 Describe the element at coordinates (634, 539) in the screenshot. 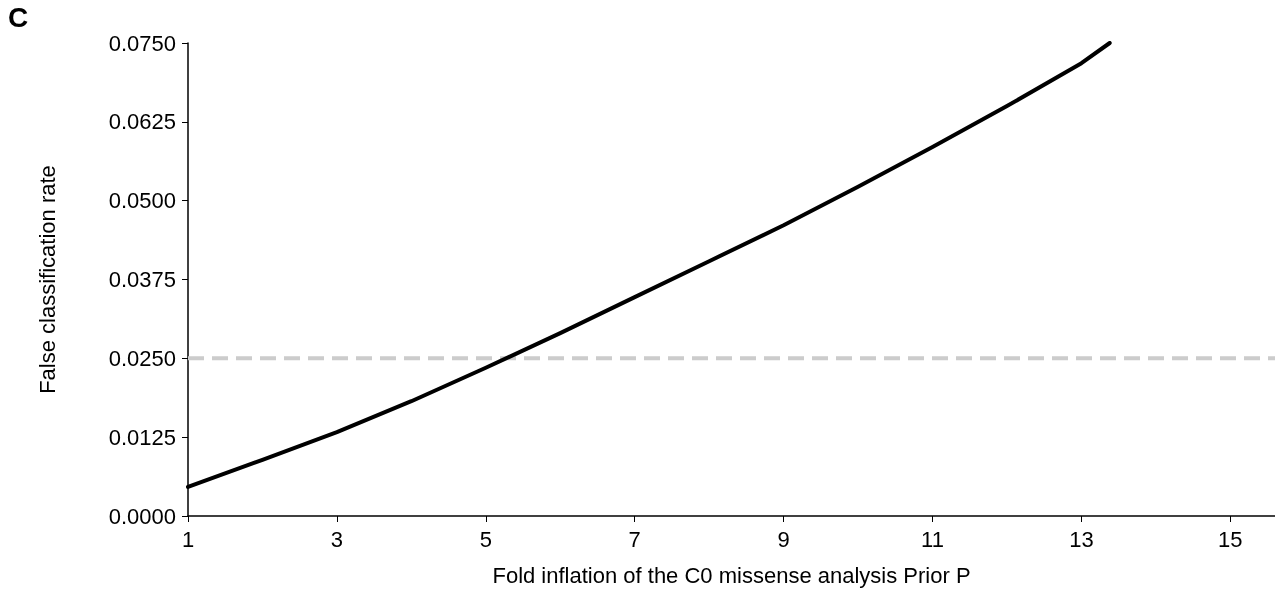

I see `x-tick-label: 7` at that location.